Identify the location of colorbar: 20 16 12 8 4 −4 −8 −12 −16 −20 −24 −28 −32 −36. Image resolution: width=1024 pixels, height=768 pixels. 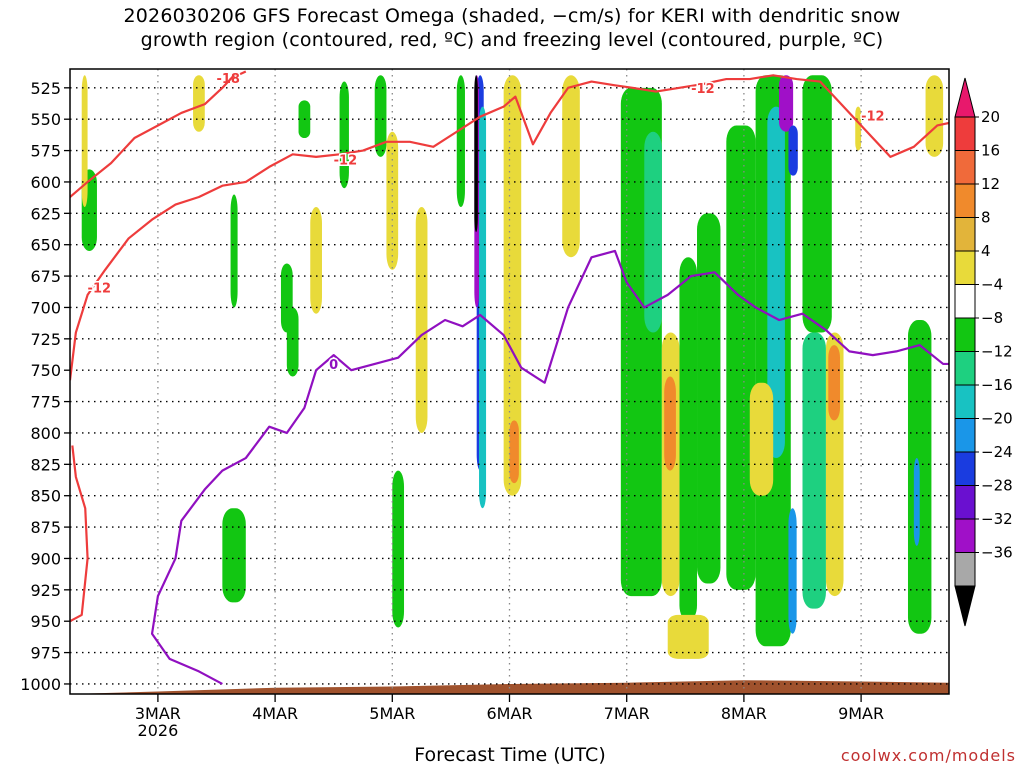
(983, 352).